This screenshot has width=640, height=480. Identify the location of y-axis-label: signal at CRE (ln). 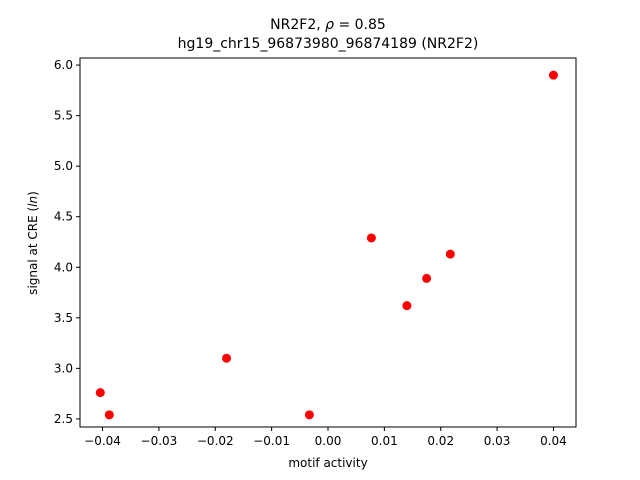
(33, 243).